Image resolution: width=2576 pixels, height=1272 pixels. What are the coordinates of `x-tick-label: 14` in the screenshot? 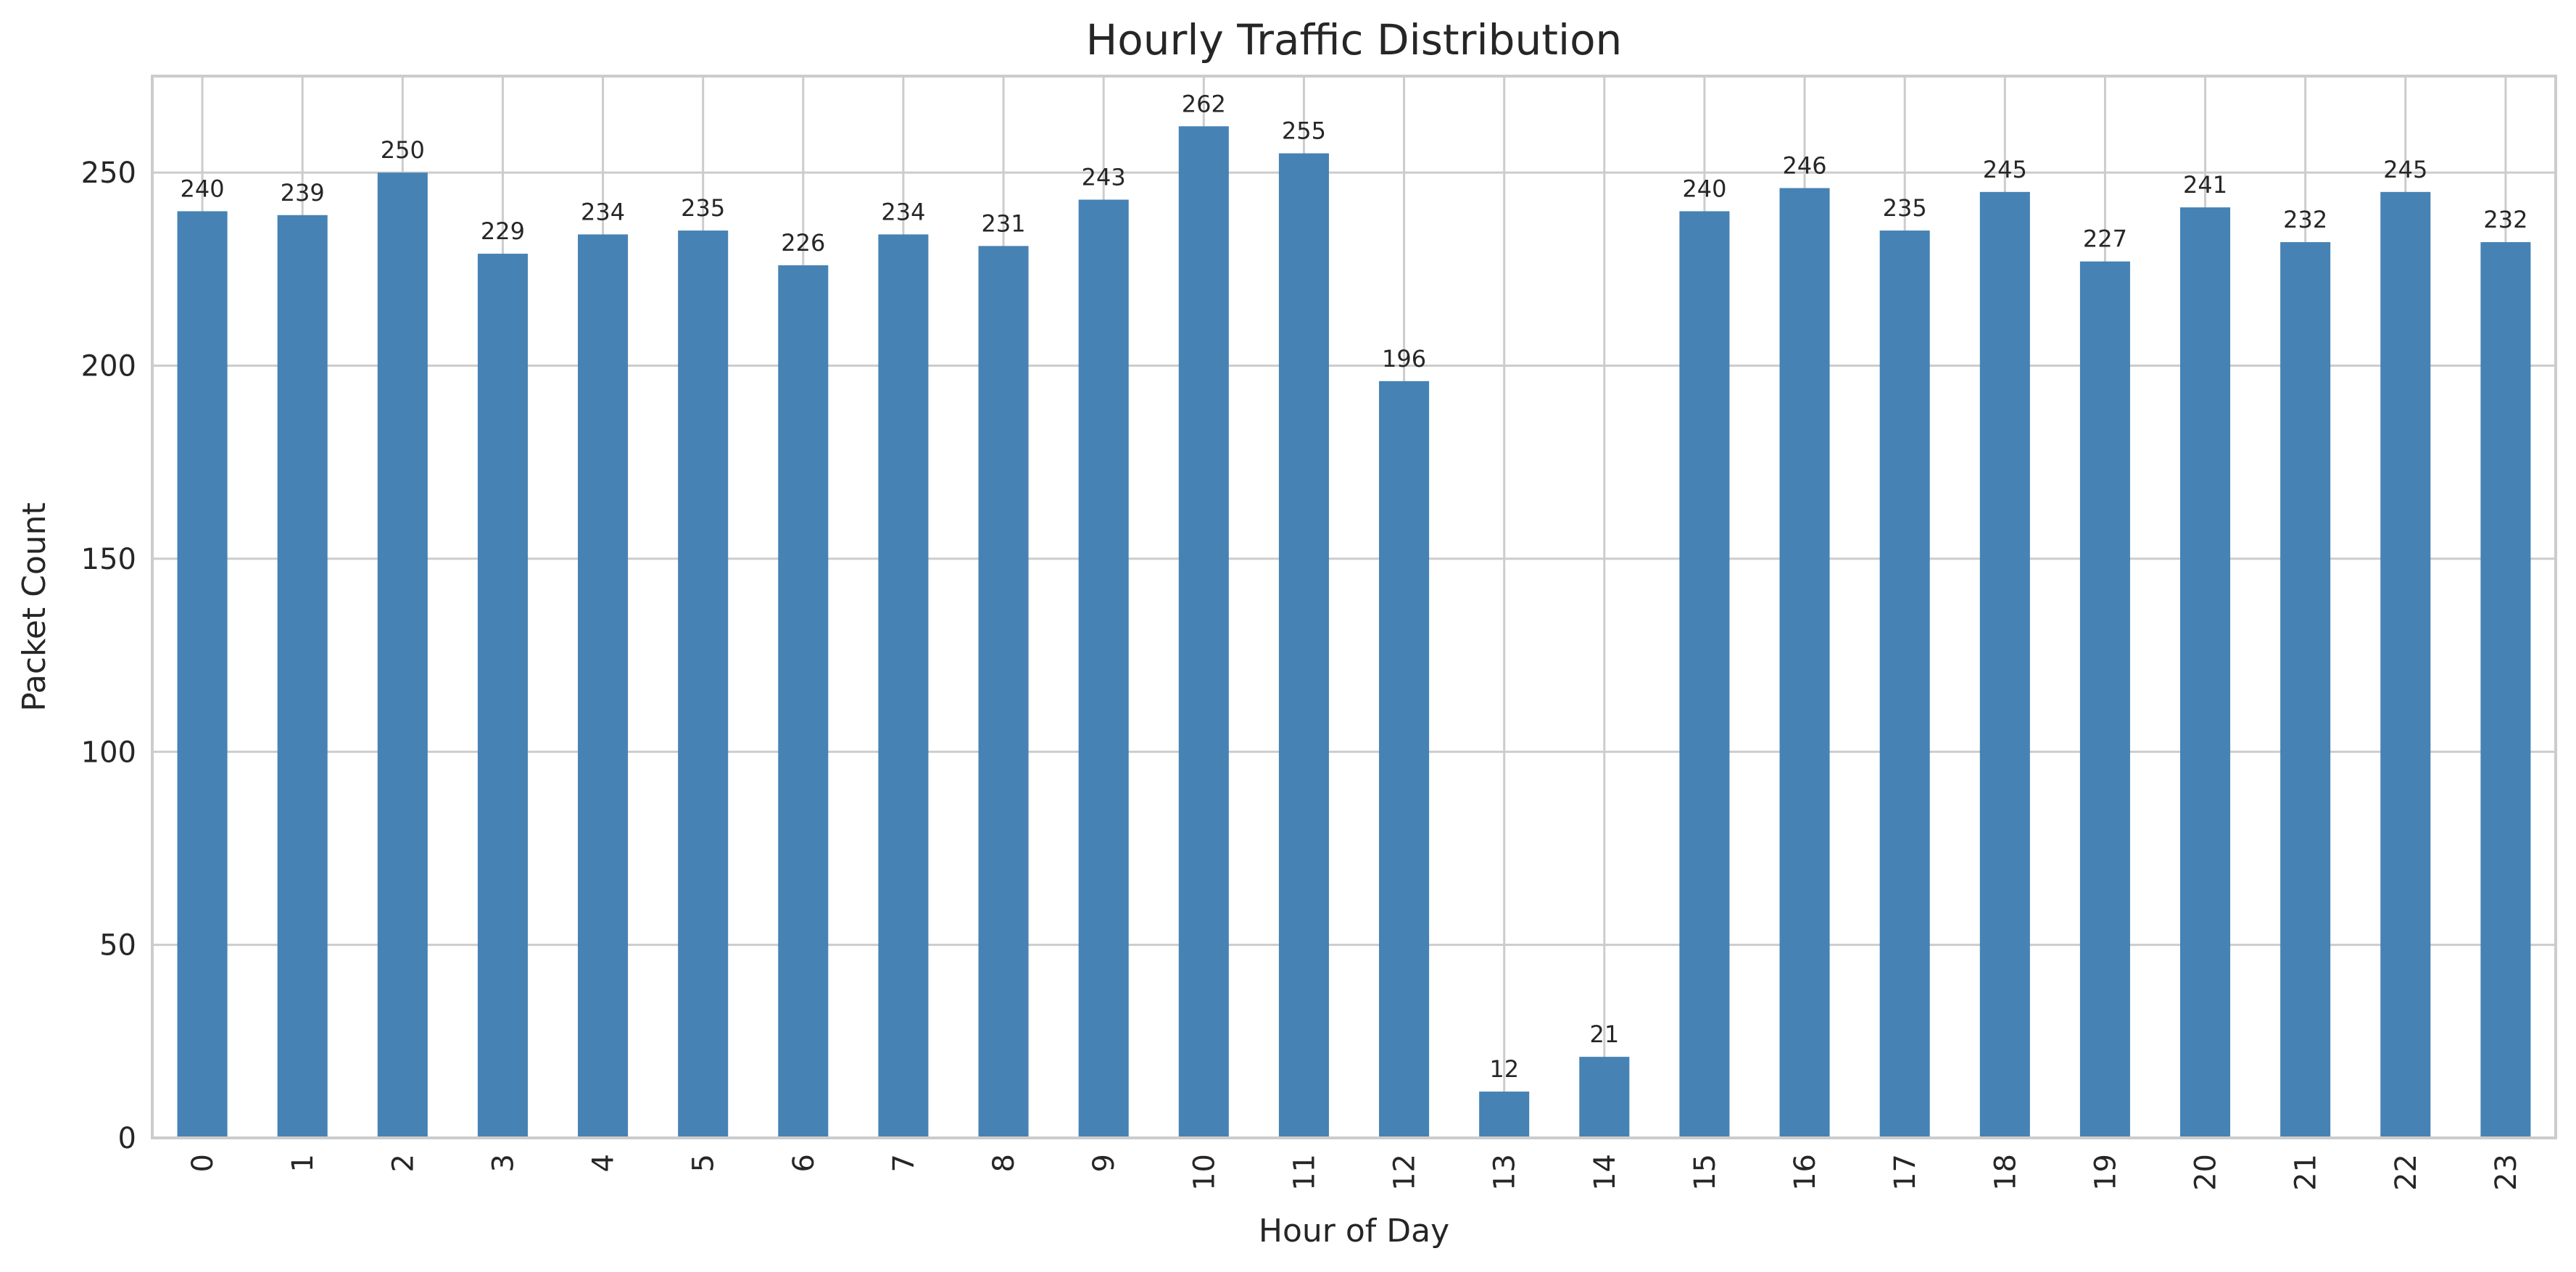 It's located at (1605, 1172).